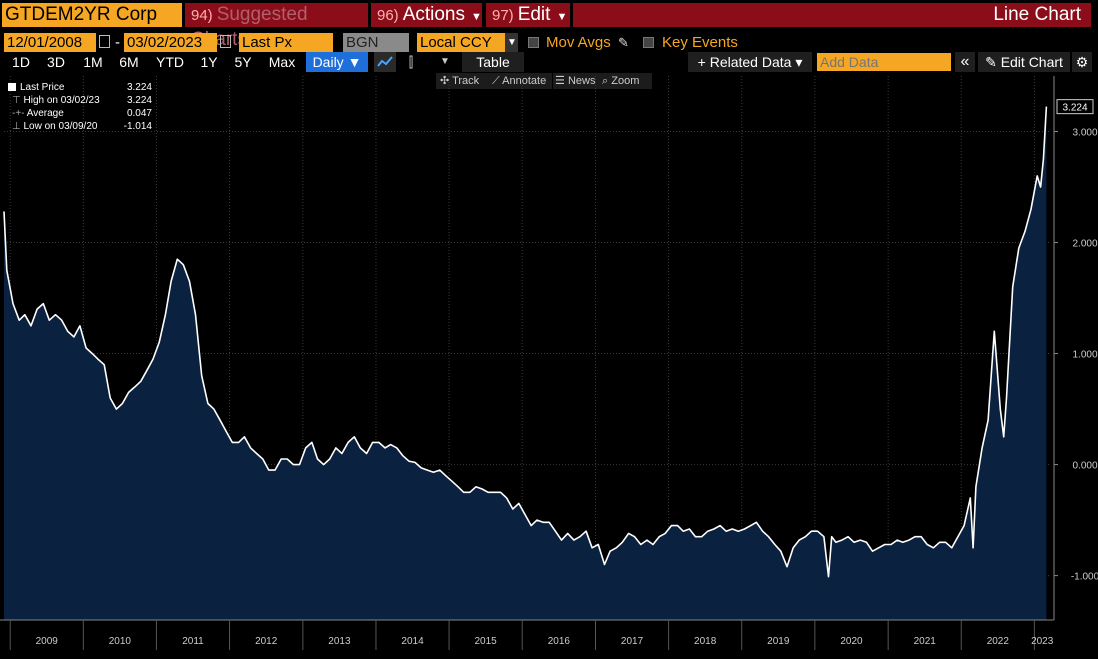 Image resolution: width=1098 pixels, height=659 pixels. What do you see at coordinates (286, 42) in the screenshot?
I see `field-selector: Last Px` at bounding box center [286, 42].